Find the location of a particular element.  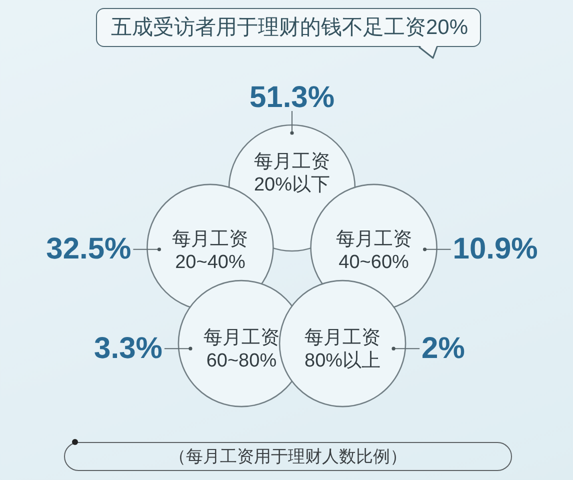

data-label: 10.9% is located at coordinates (495, 249).